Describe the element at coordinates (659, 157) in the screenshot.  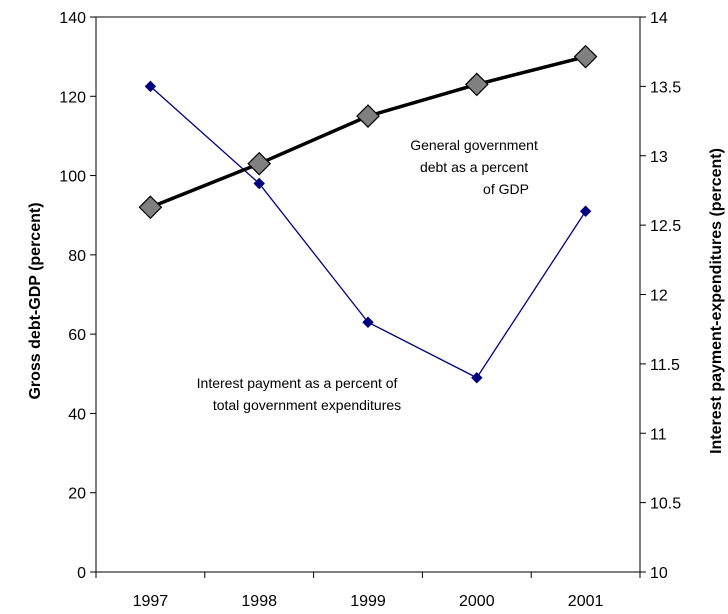
I see `right-tick-label: 13` at that location.